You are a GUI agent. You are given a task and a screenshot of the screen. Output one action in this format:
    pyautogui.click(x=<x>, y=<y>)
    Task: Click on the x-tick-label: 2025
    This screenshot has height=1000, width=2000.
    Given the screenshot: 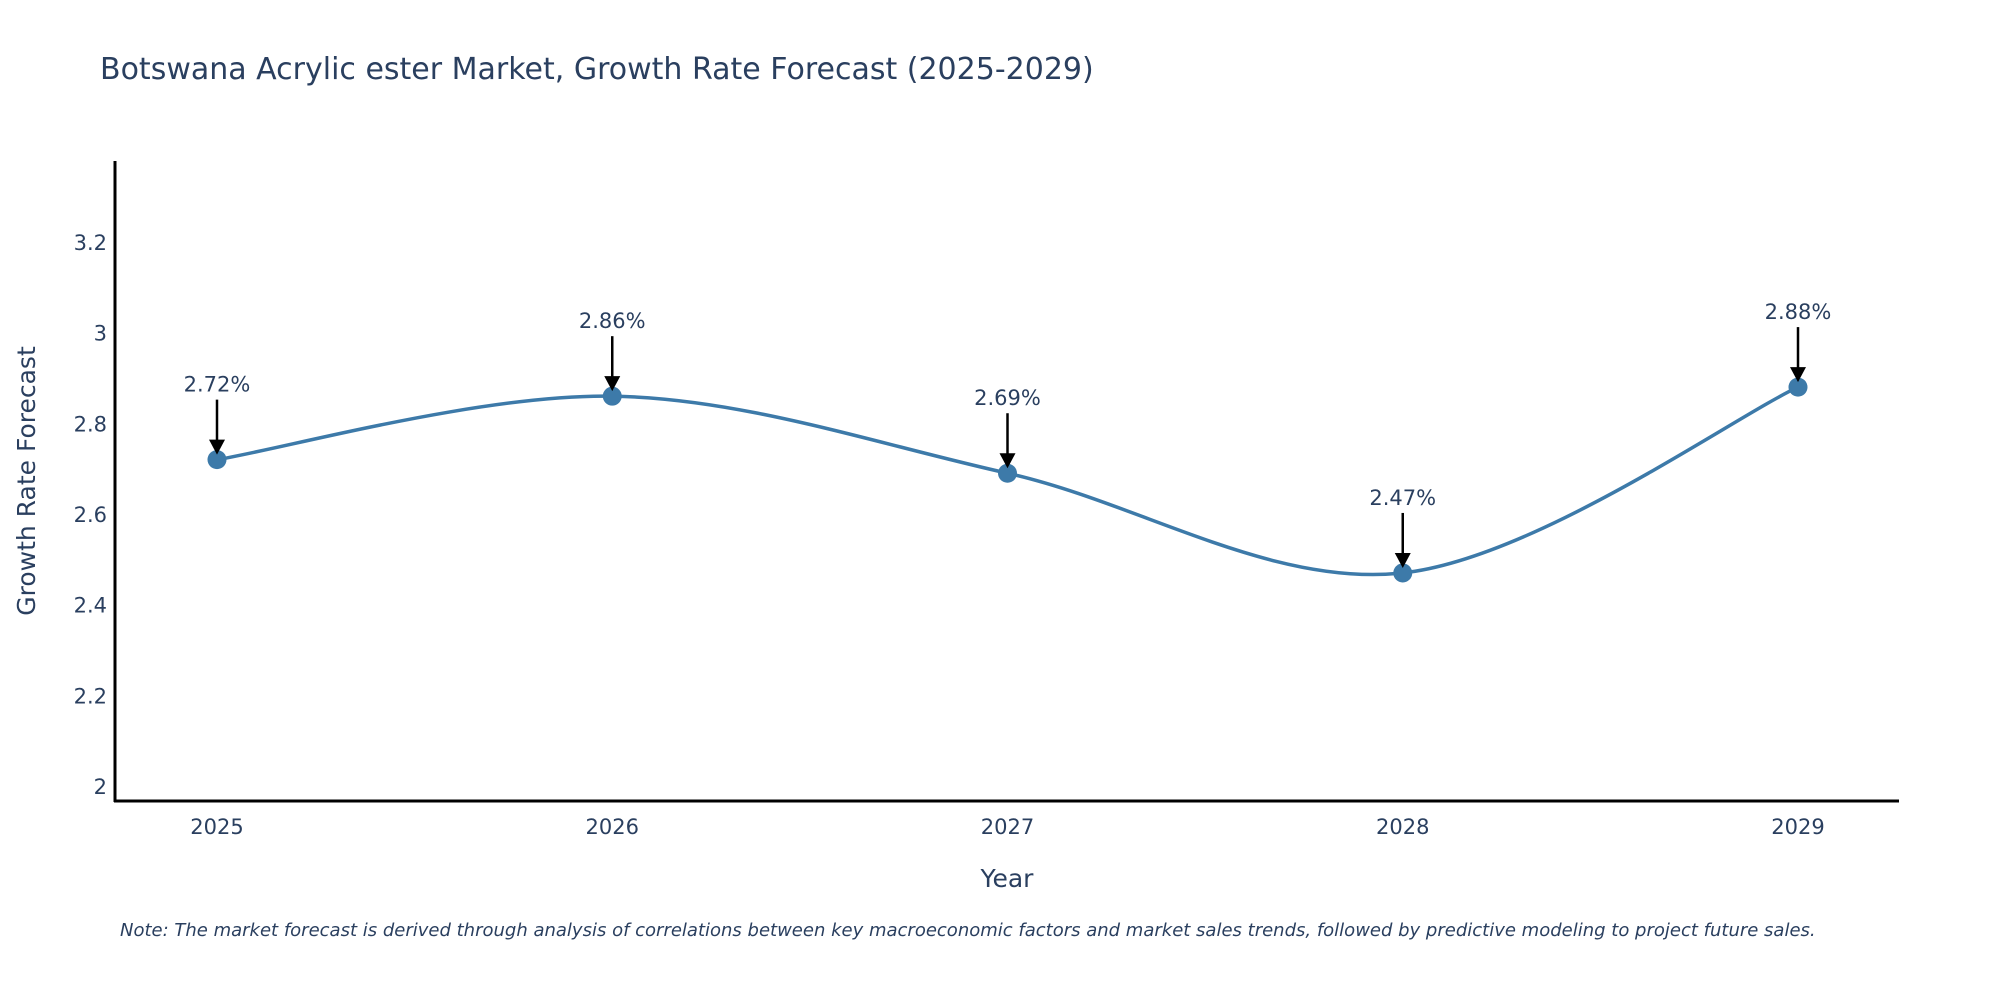 What is the action you would take?
    pyautogui.click(x=216, y=827)
    